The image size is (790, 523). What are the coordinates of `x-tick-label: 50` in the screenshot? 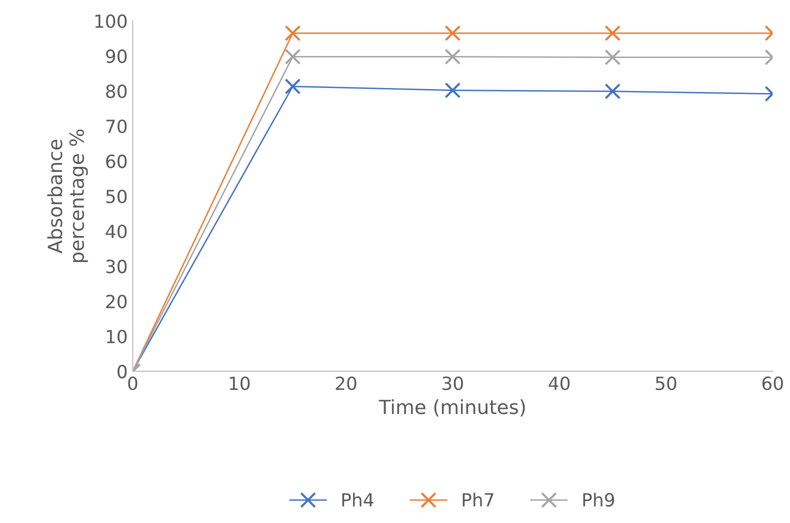 It's located at (666, 383).